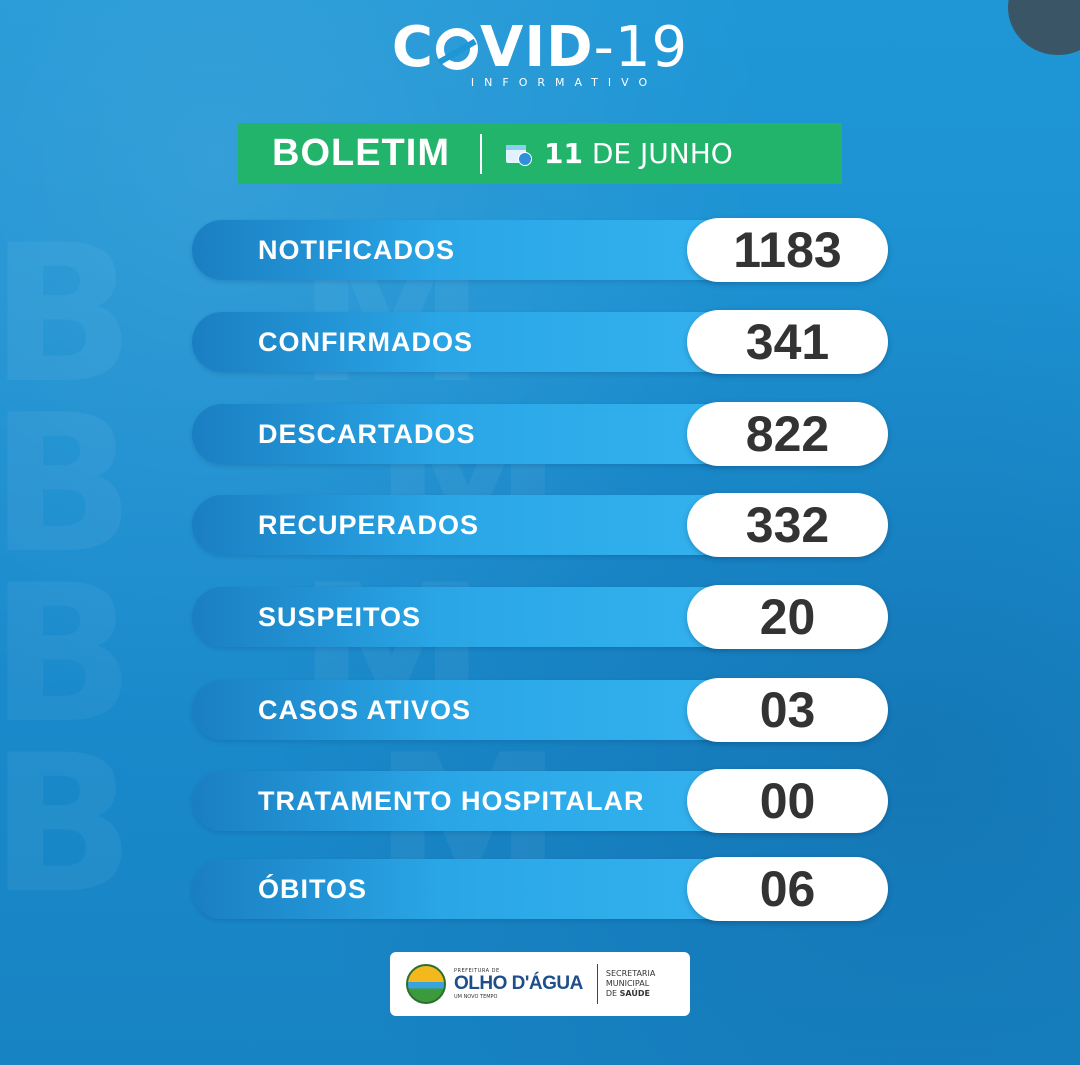 The width and height of the screenshot is (1080, 1065). I want to click on stat-label: CONFIRMADOS, so click(365, 342).